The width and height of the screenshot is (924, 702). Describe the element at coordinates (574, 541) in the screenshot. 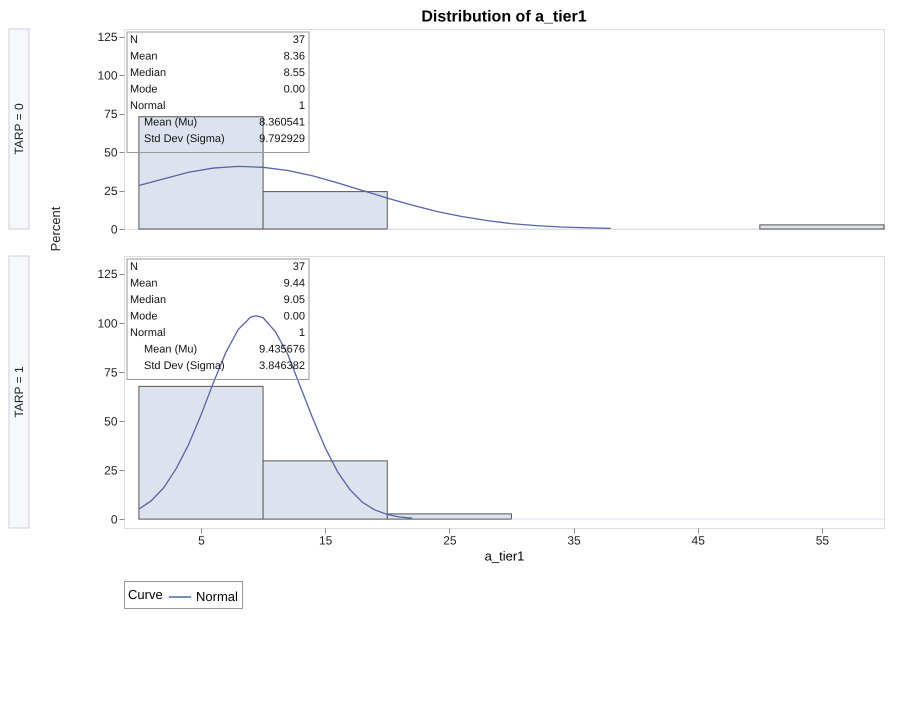

I see `x-tick-label: 35` at that location.